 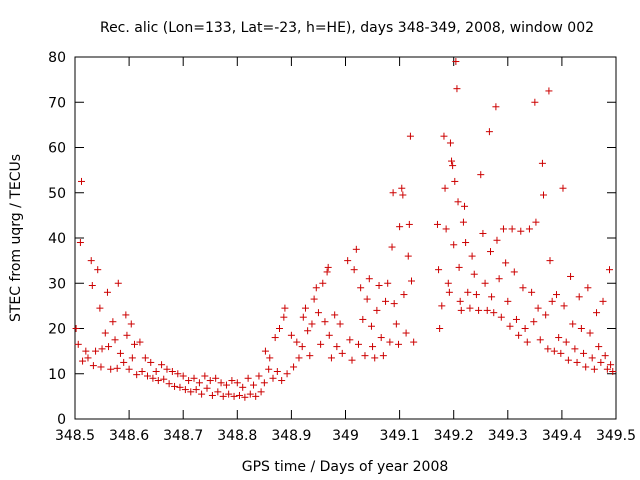 What do you see at coordinates (57, 330) in the screenshot?
I see `y-tick-label: 20` at bounding box center [57, 330].